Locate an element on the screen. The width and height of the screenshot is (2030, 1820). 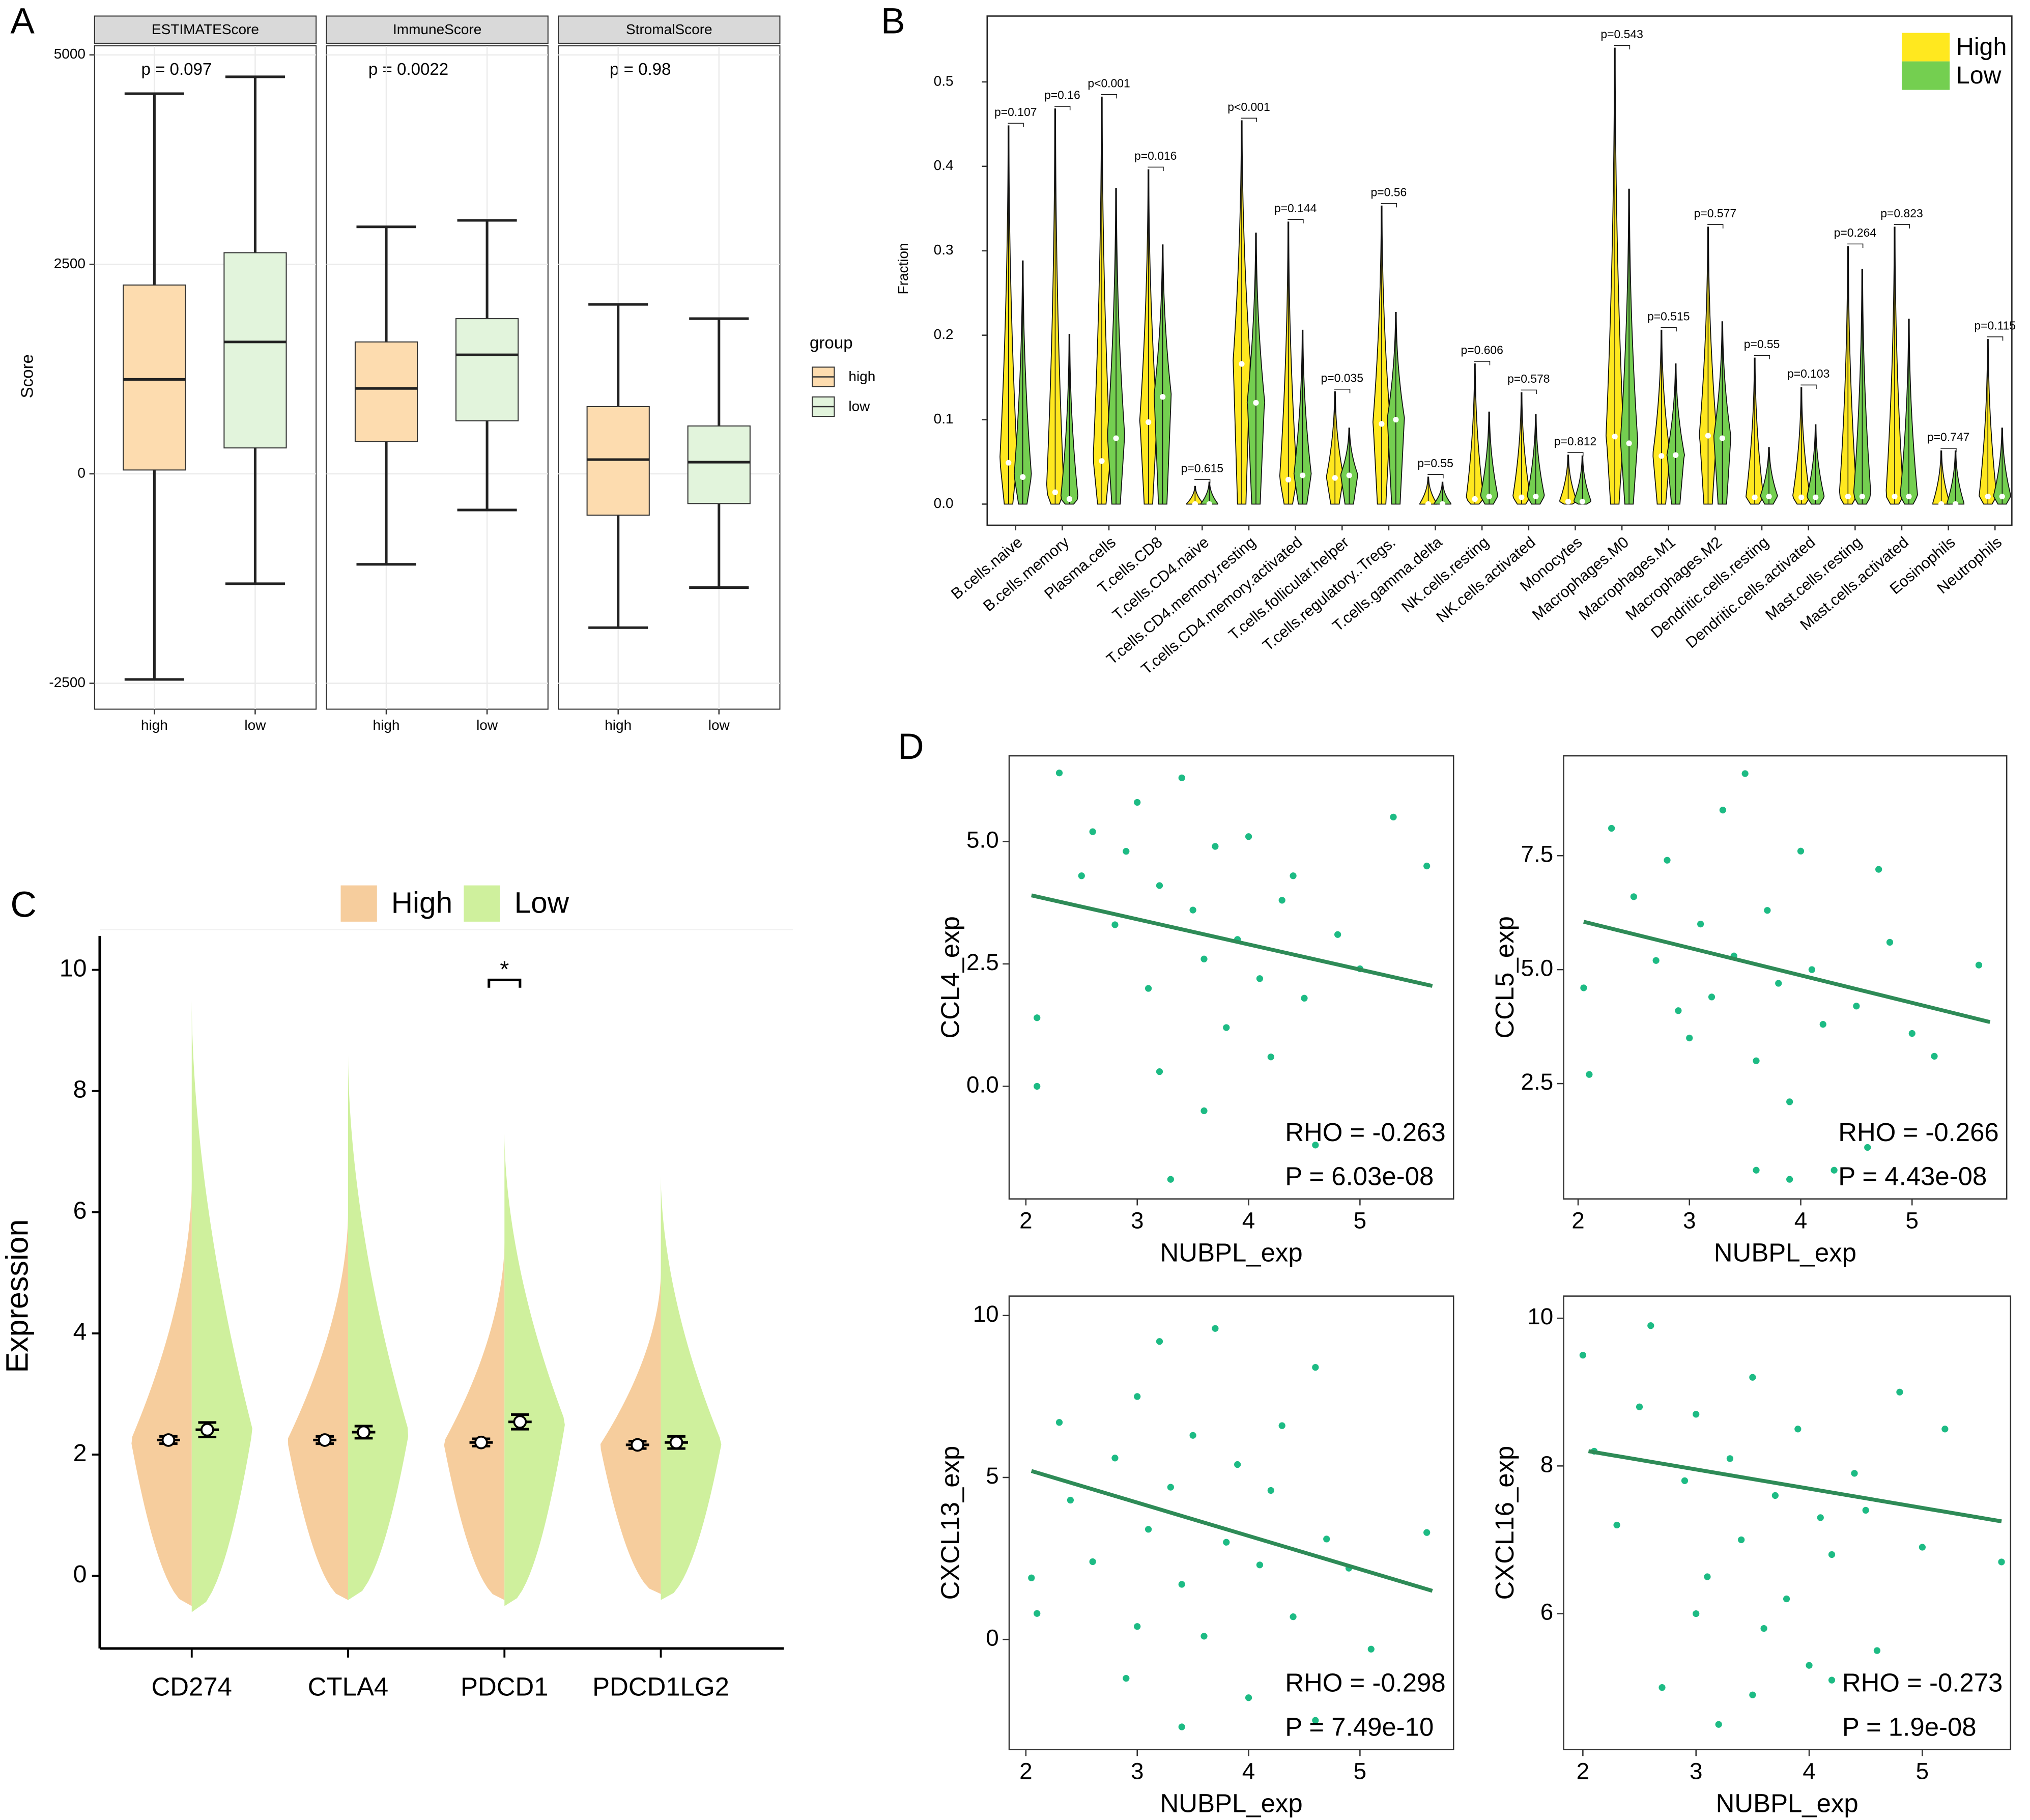
y-axis-label: Fraction is located at coordinates (903, 268).